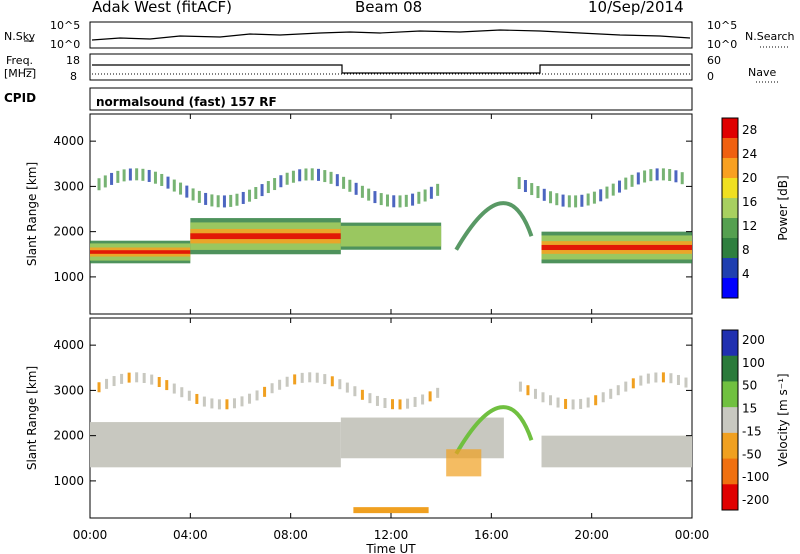 The image size is (800, 554). Describe the element at coordinates (290, 535) in the screenshot. I see `x-tick-label-2: 08:00` at that location.